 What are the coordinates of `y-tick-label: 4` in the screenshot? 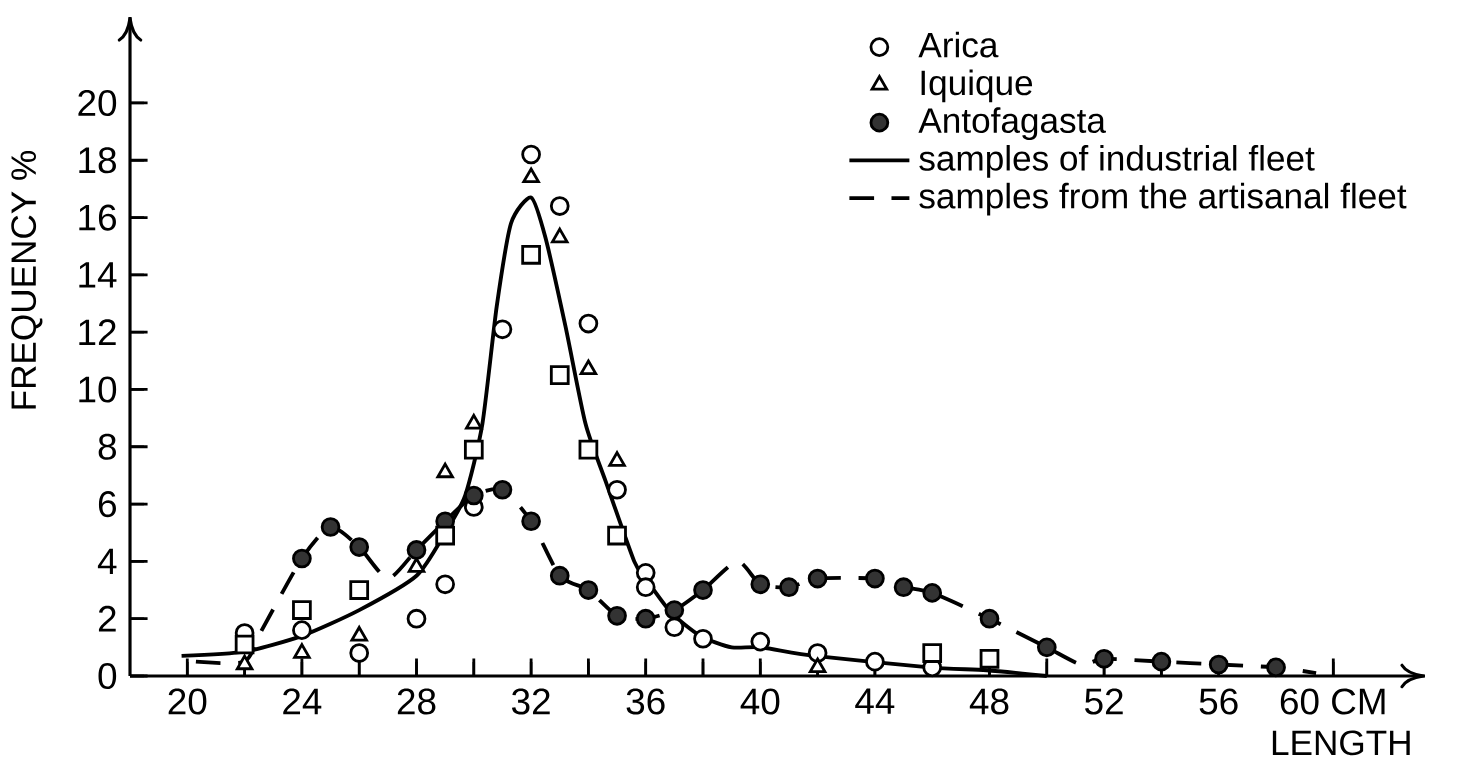 It's located at (107, 561).